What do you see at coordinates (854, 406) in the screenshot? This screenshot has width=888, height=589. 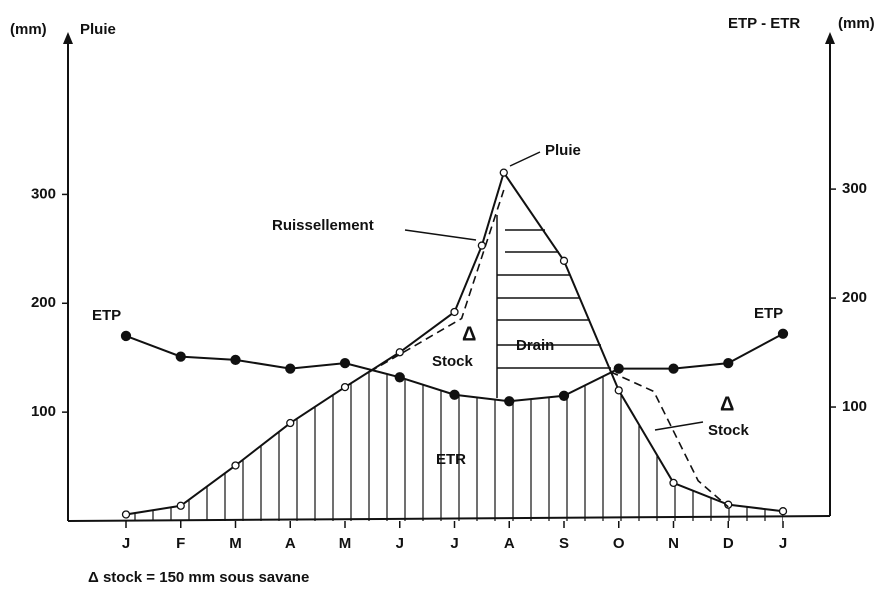 I see `y2-tick-label: 100` at bounding box center [854, 406].